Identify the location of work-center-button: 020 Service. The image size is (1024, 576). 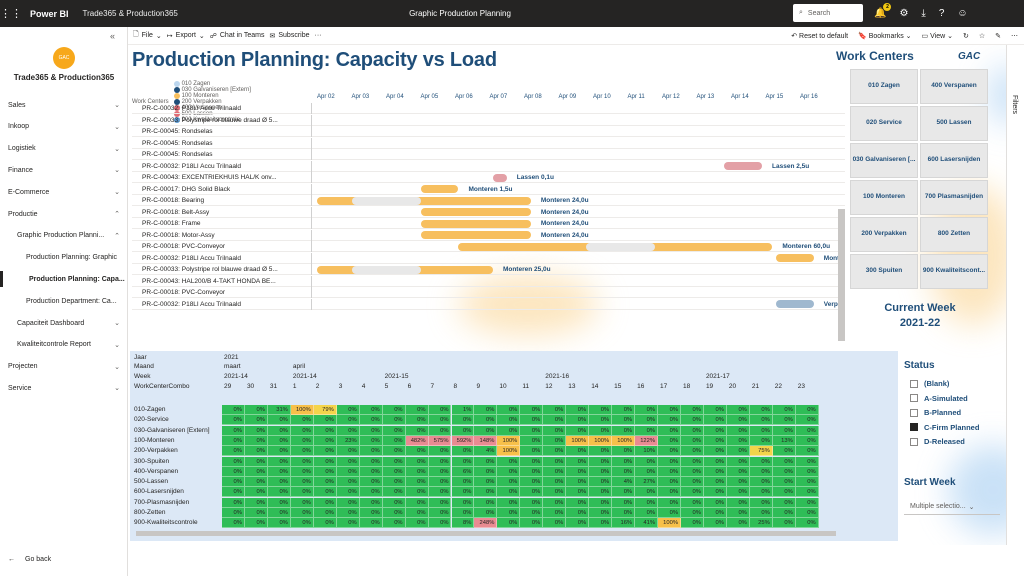
(884, 123).